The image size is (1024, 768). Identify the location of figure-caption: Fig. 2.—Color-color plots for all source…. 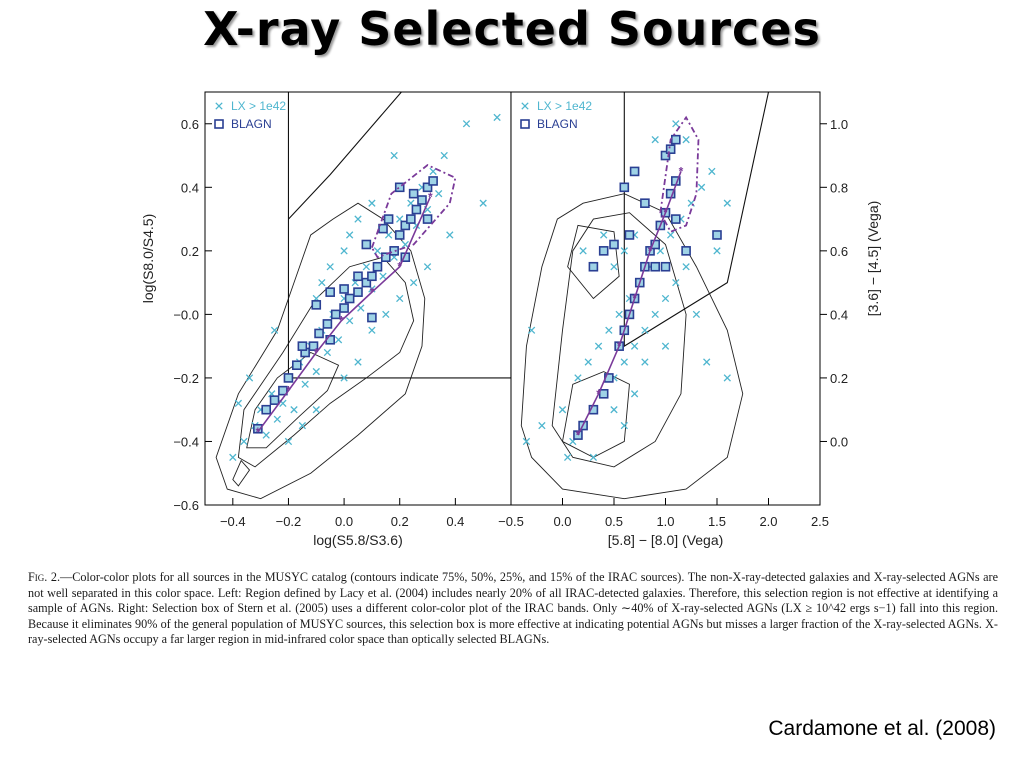
(513, 609).